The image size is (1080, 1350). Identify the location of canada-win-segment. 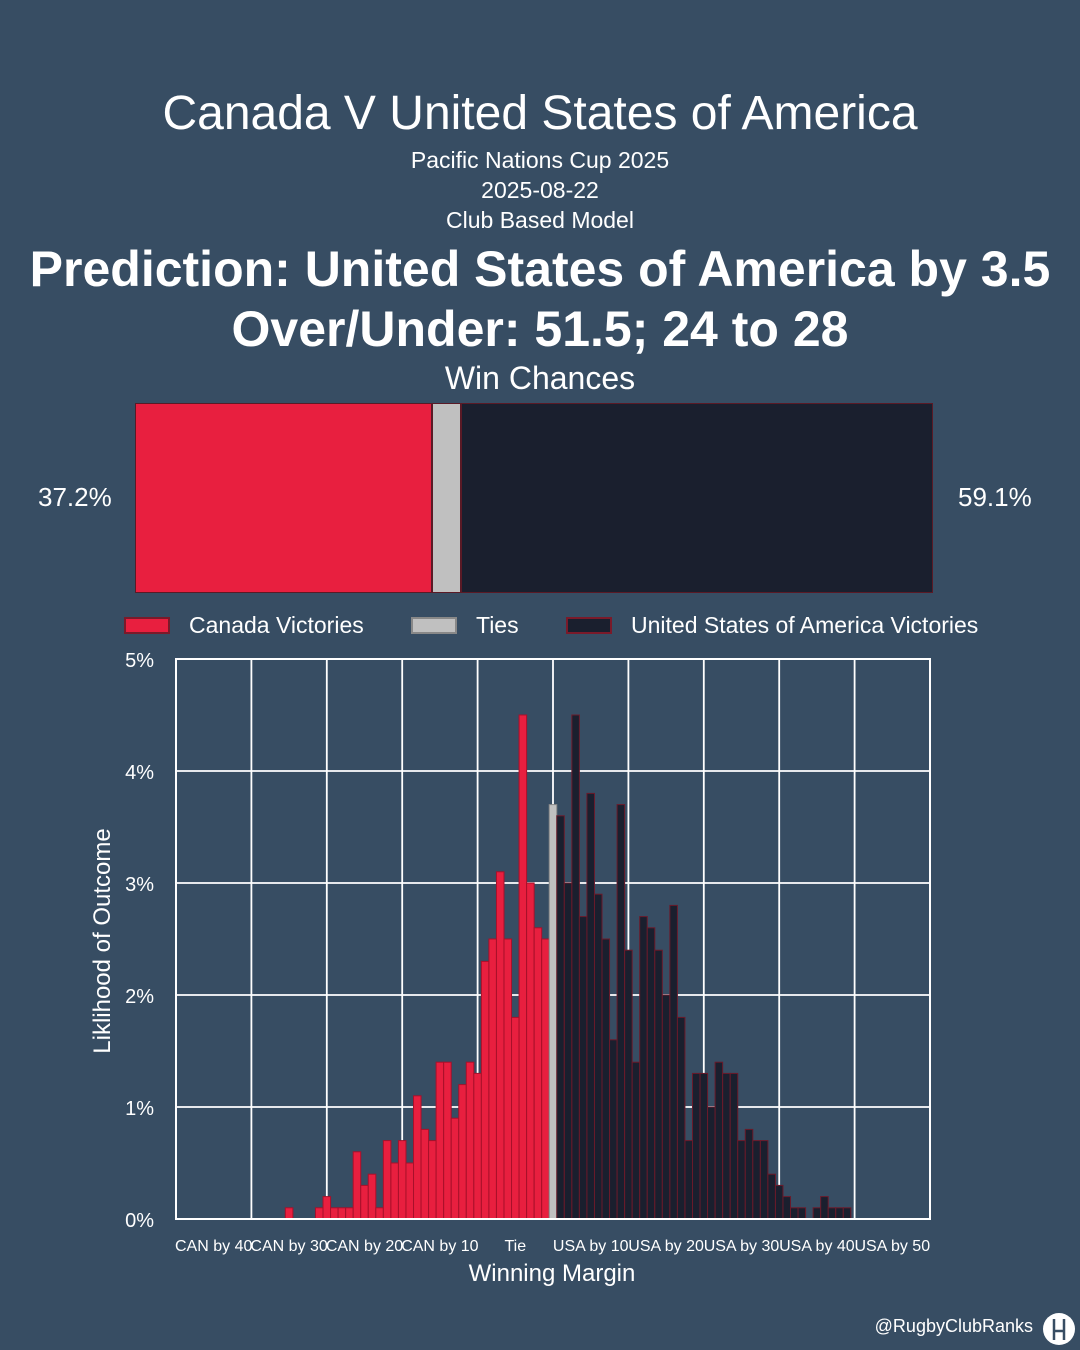
(283, 498).